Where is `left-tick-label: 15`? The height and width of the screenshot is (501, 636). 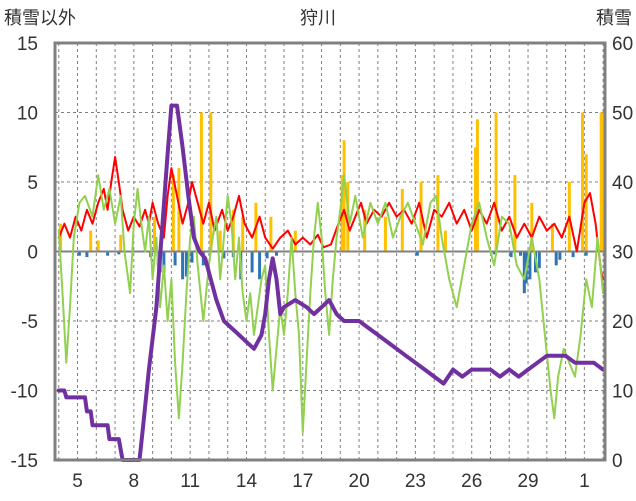 left-tick-label: 15 is located at coordinates (27, 44).